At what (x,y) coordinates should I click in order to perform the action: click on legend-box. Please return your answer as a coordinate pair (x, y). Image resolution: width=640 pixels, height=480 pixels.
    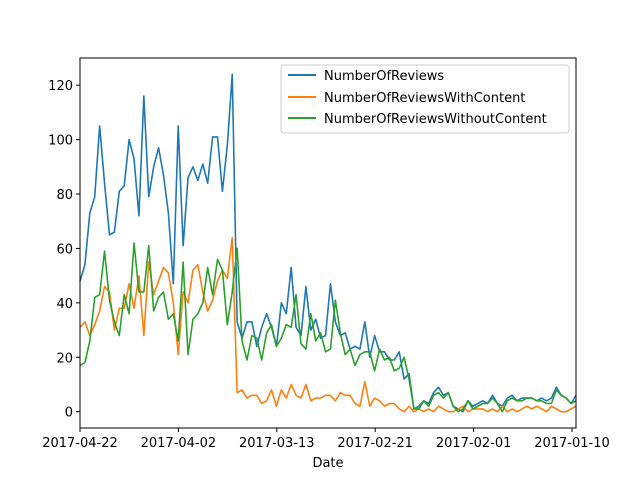
    Looking at the image, I should click on (425, 99).